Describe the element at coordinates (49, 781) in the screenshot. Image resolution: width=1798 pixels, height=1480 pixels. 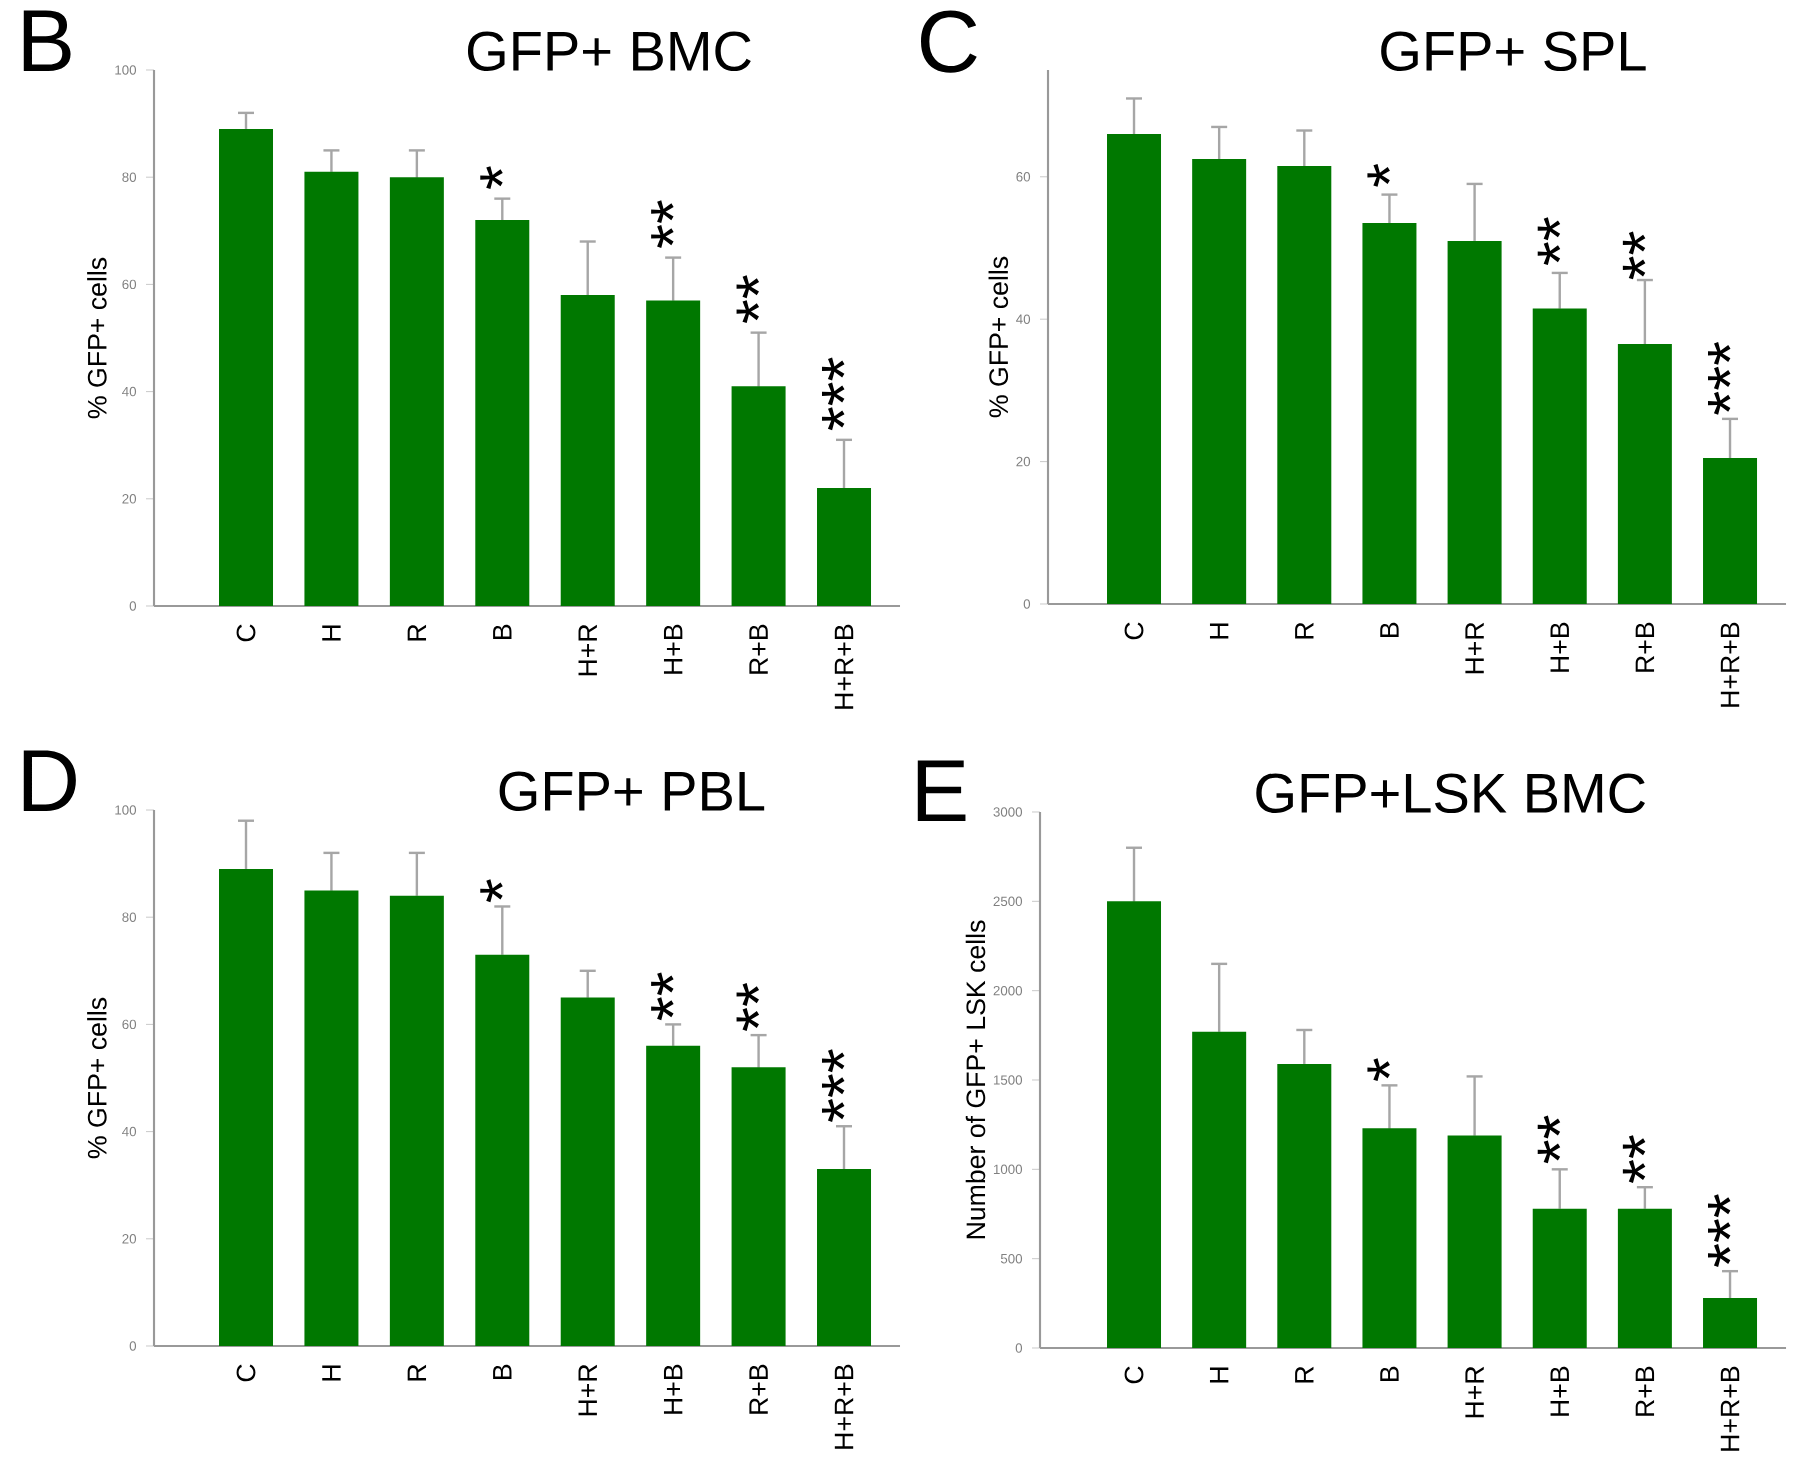
I see `text: D` at that location.